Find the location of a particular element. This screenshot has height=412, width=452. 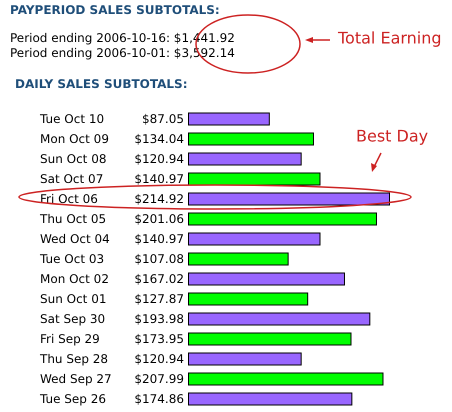

text: Total Earning is located at coordinates (389, 38).